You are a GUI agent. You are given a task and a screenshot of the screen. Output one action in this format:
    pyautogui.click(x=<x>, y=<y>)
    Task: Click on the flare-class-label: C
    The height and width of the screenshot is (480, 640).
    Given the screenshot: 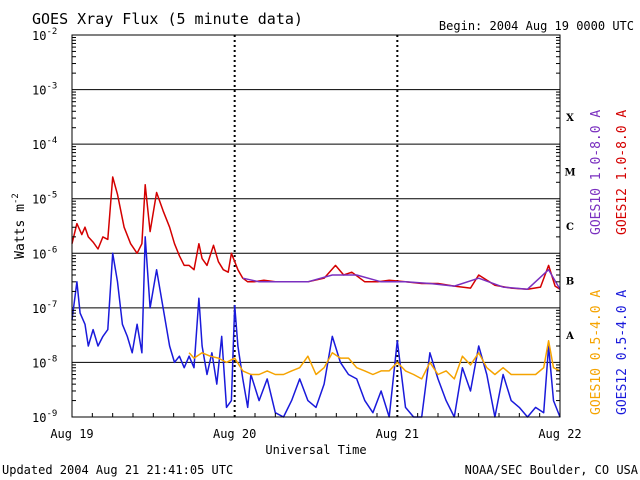 What is the action you would take?
    pyautogui.click(x=570, y=227)
    